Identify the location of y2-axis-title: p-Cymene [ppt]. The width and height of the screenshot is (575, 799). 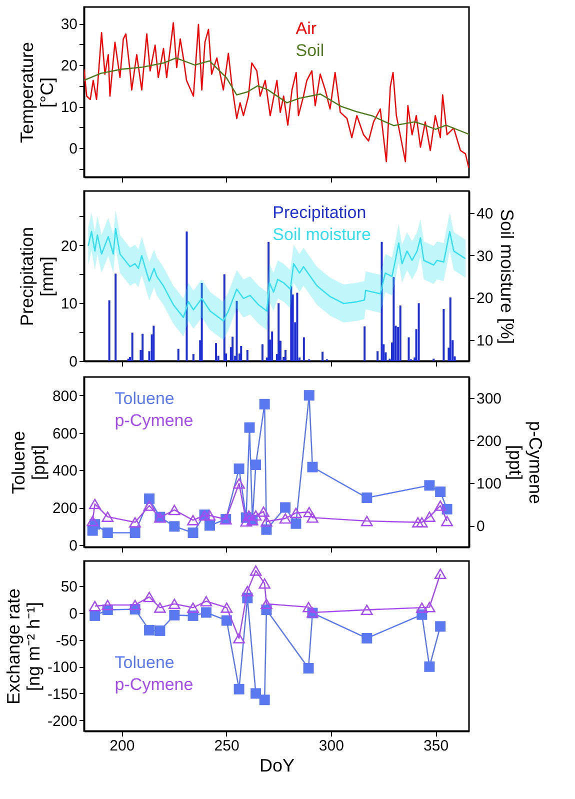
(526, 462).